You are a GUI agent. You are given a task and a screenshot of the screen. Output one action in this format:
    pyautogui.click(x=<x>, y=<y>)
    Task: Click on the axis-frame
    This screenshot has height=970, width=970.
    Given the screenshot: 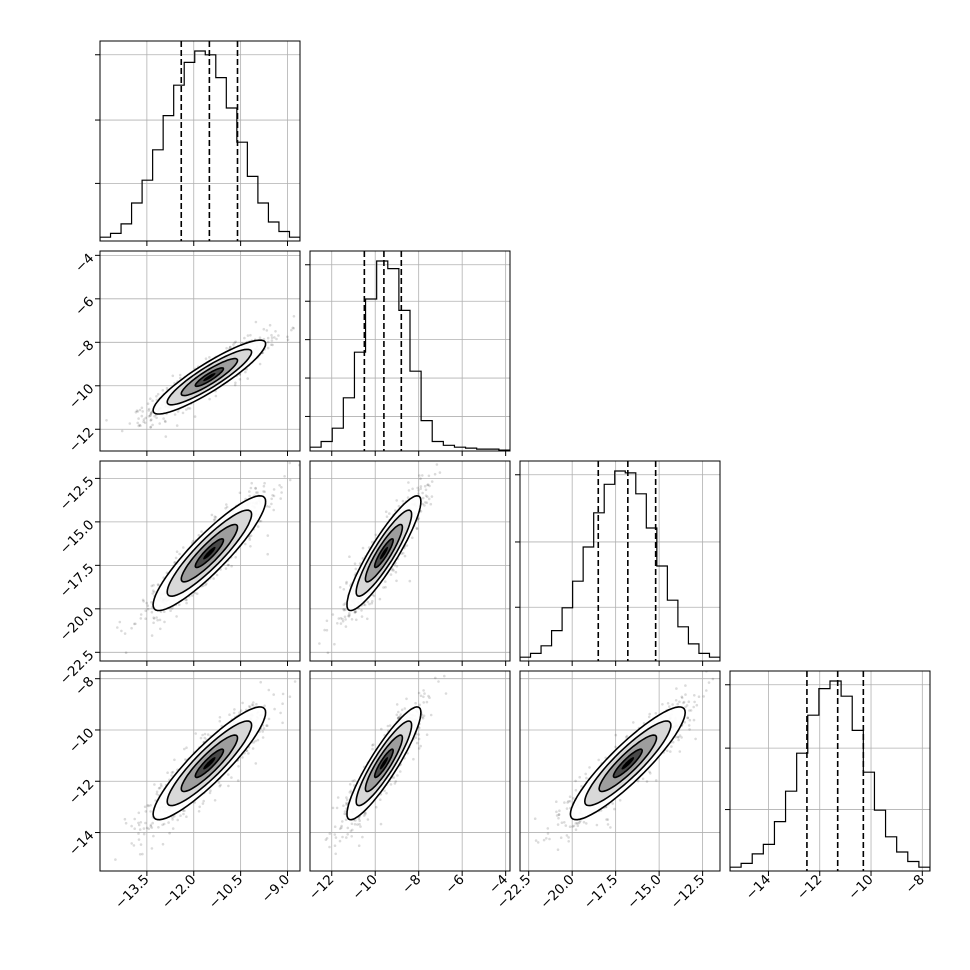 What is the action you would take?
    pyautogui.click(x=200, y=141)
    